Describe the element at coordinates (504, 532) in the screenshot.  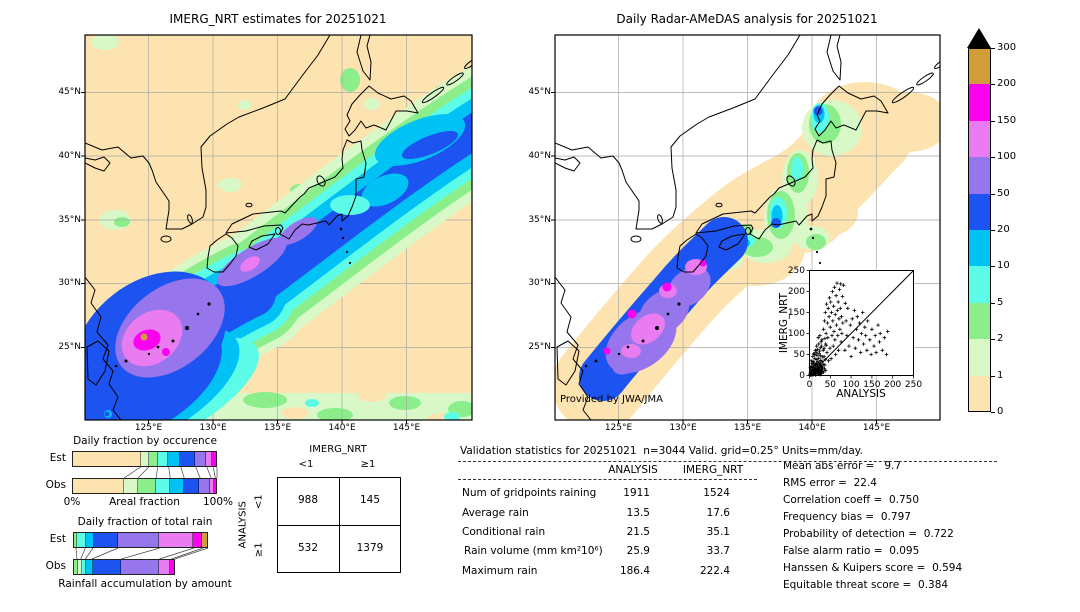
I see `stat-row-label: Conditional rain` at that location.